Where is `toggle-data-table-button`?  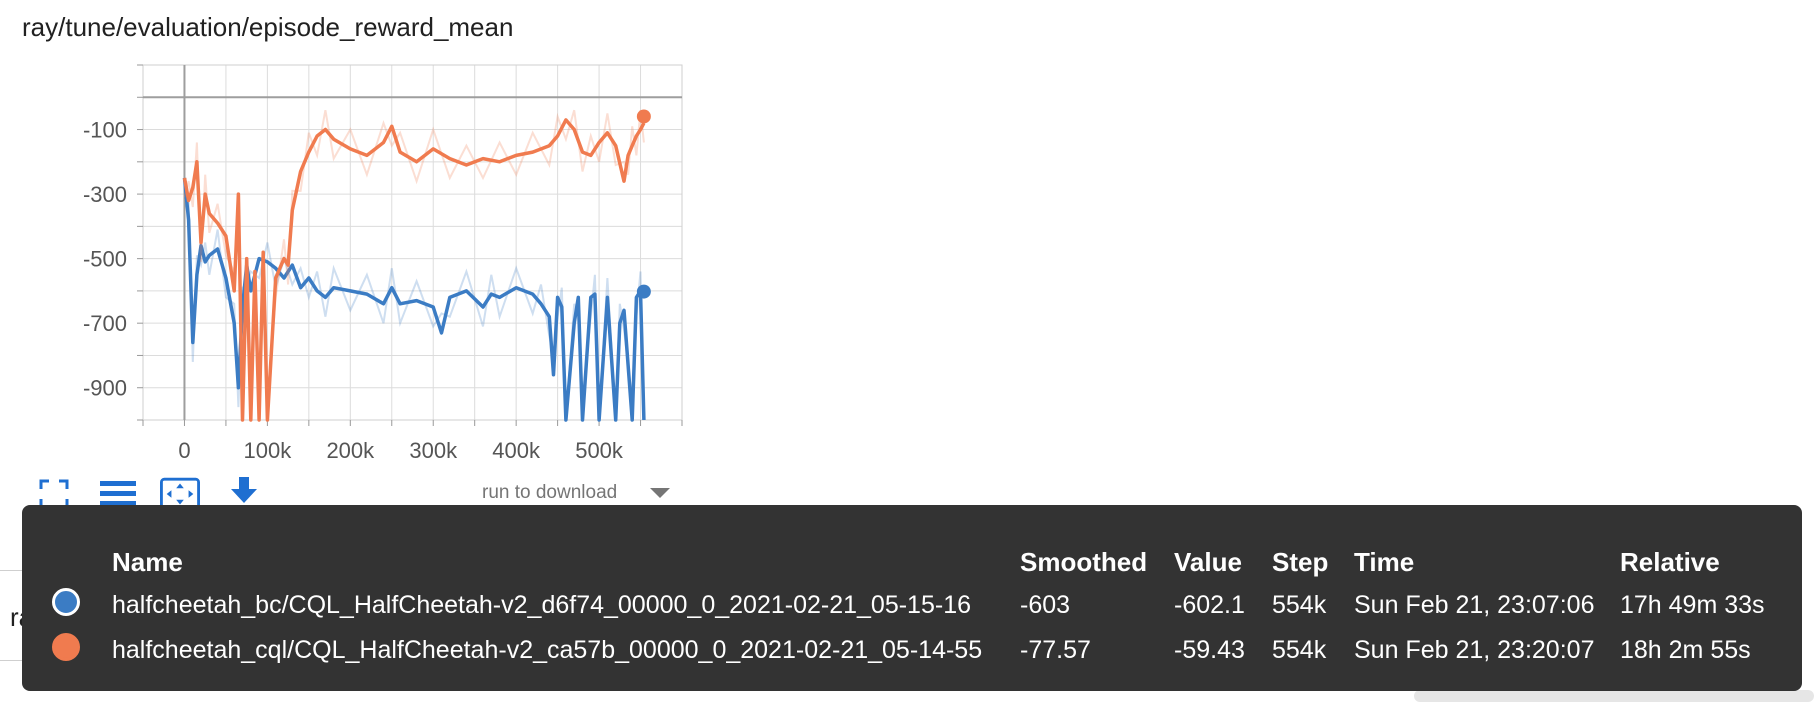
toggle-data-table-button is located at coordinates (118, 494).